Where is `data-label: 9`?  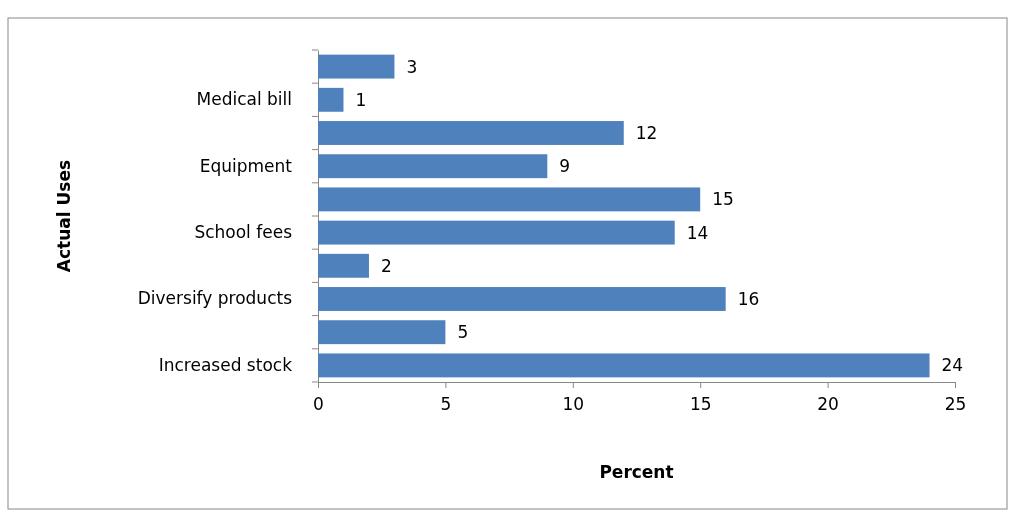 data-label: 9 is located at coordinates (565, 166).